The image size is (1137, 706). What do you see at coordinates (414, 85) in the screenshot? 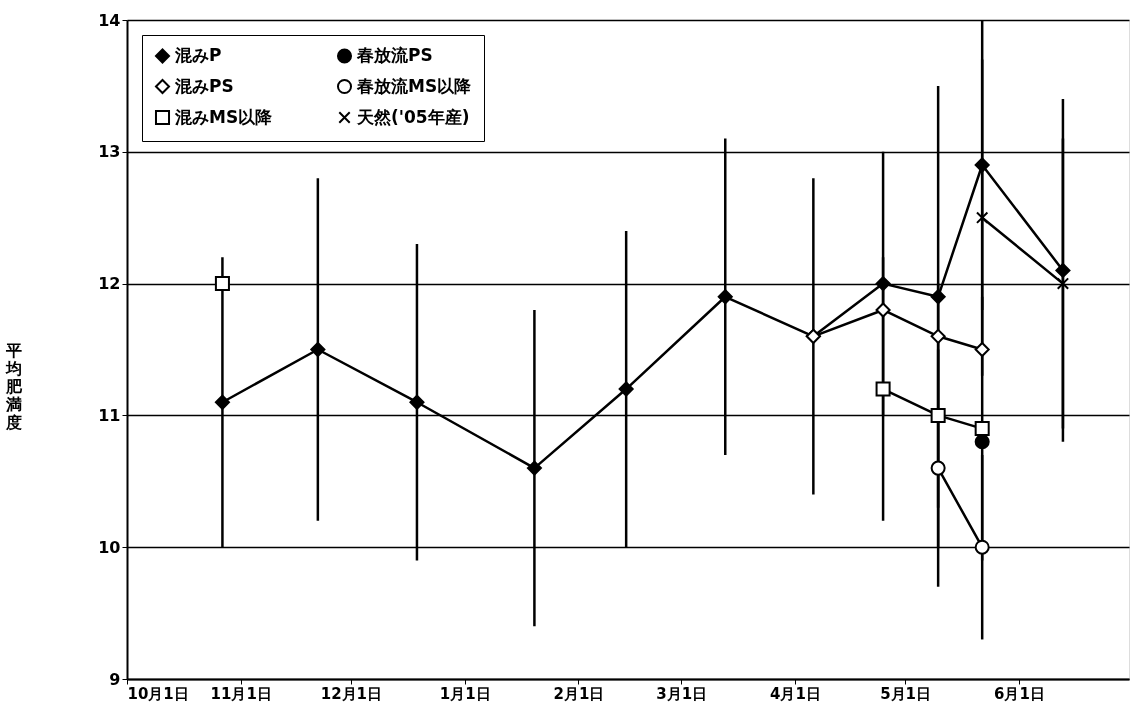
I see `legend-label: 春放流MS以降` at bounding box center [414, 85].